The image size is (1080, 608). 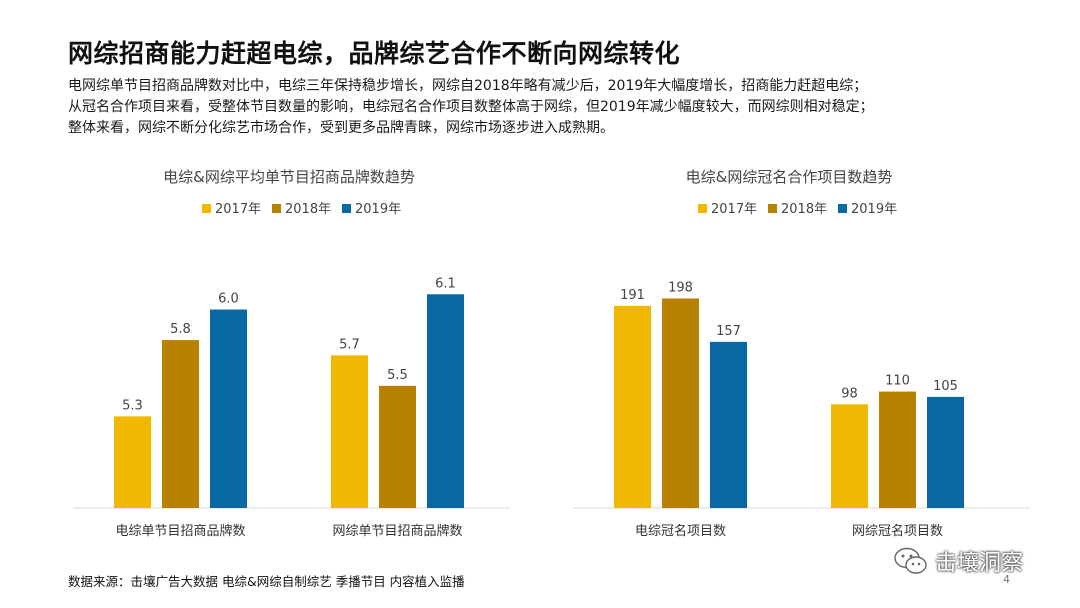 I want to click on data-label: 105, so click(x=945, y=386).